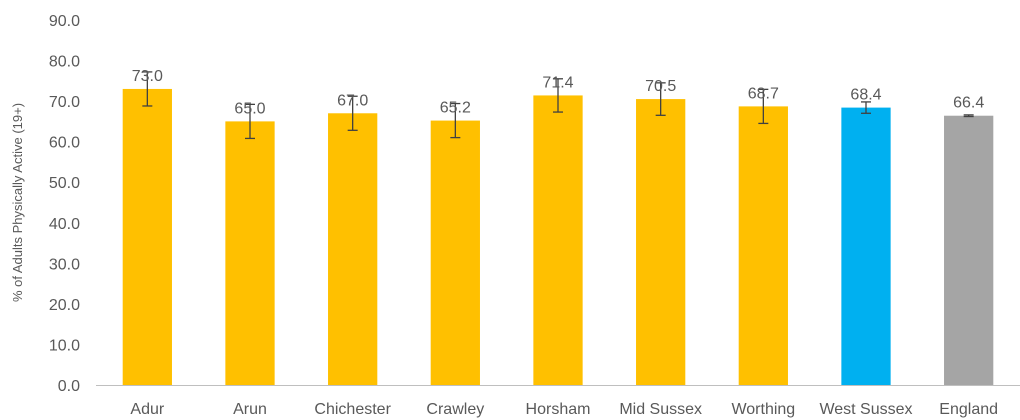 The height and width of the screenshot is (420, 1020). Describe the element at coordinates (969, 250) in the screenshot. I see `bar-england` at that location.